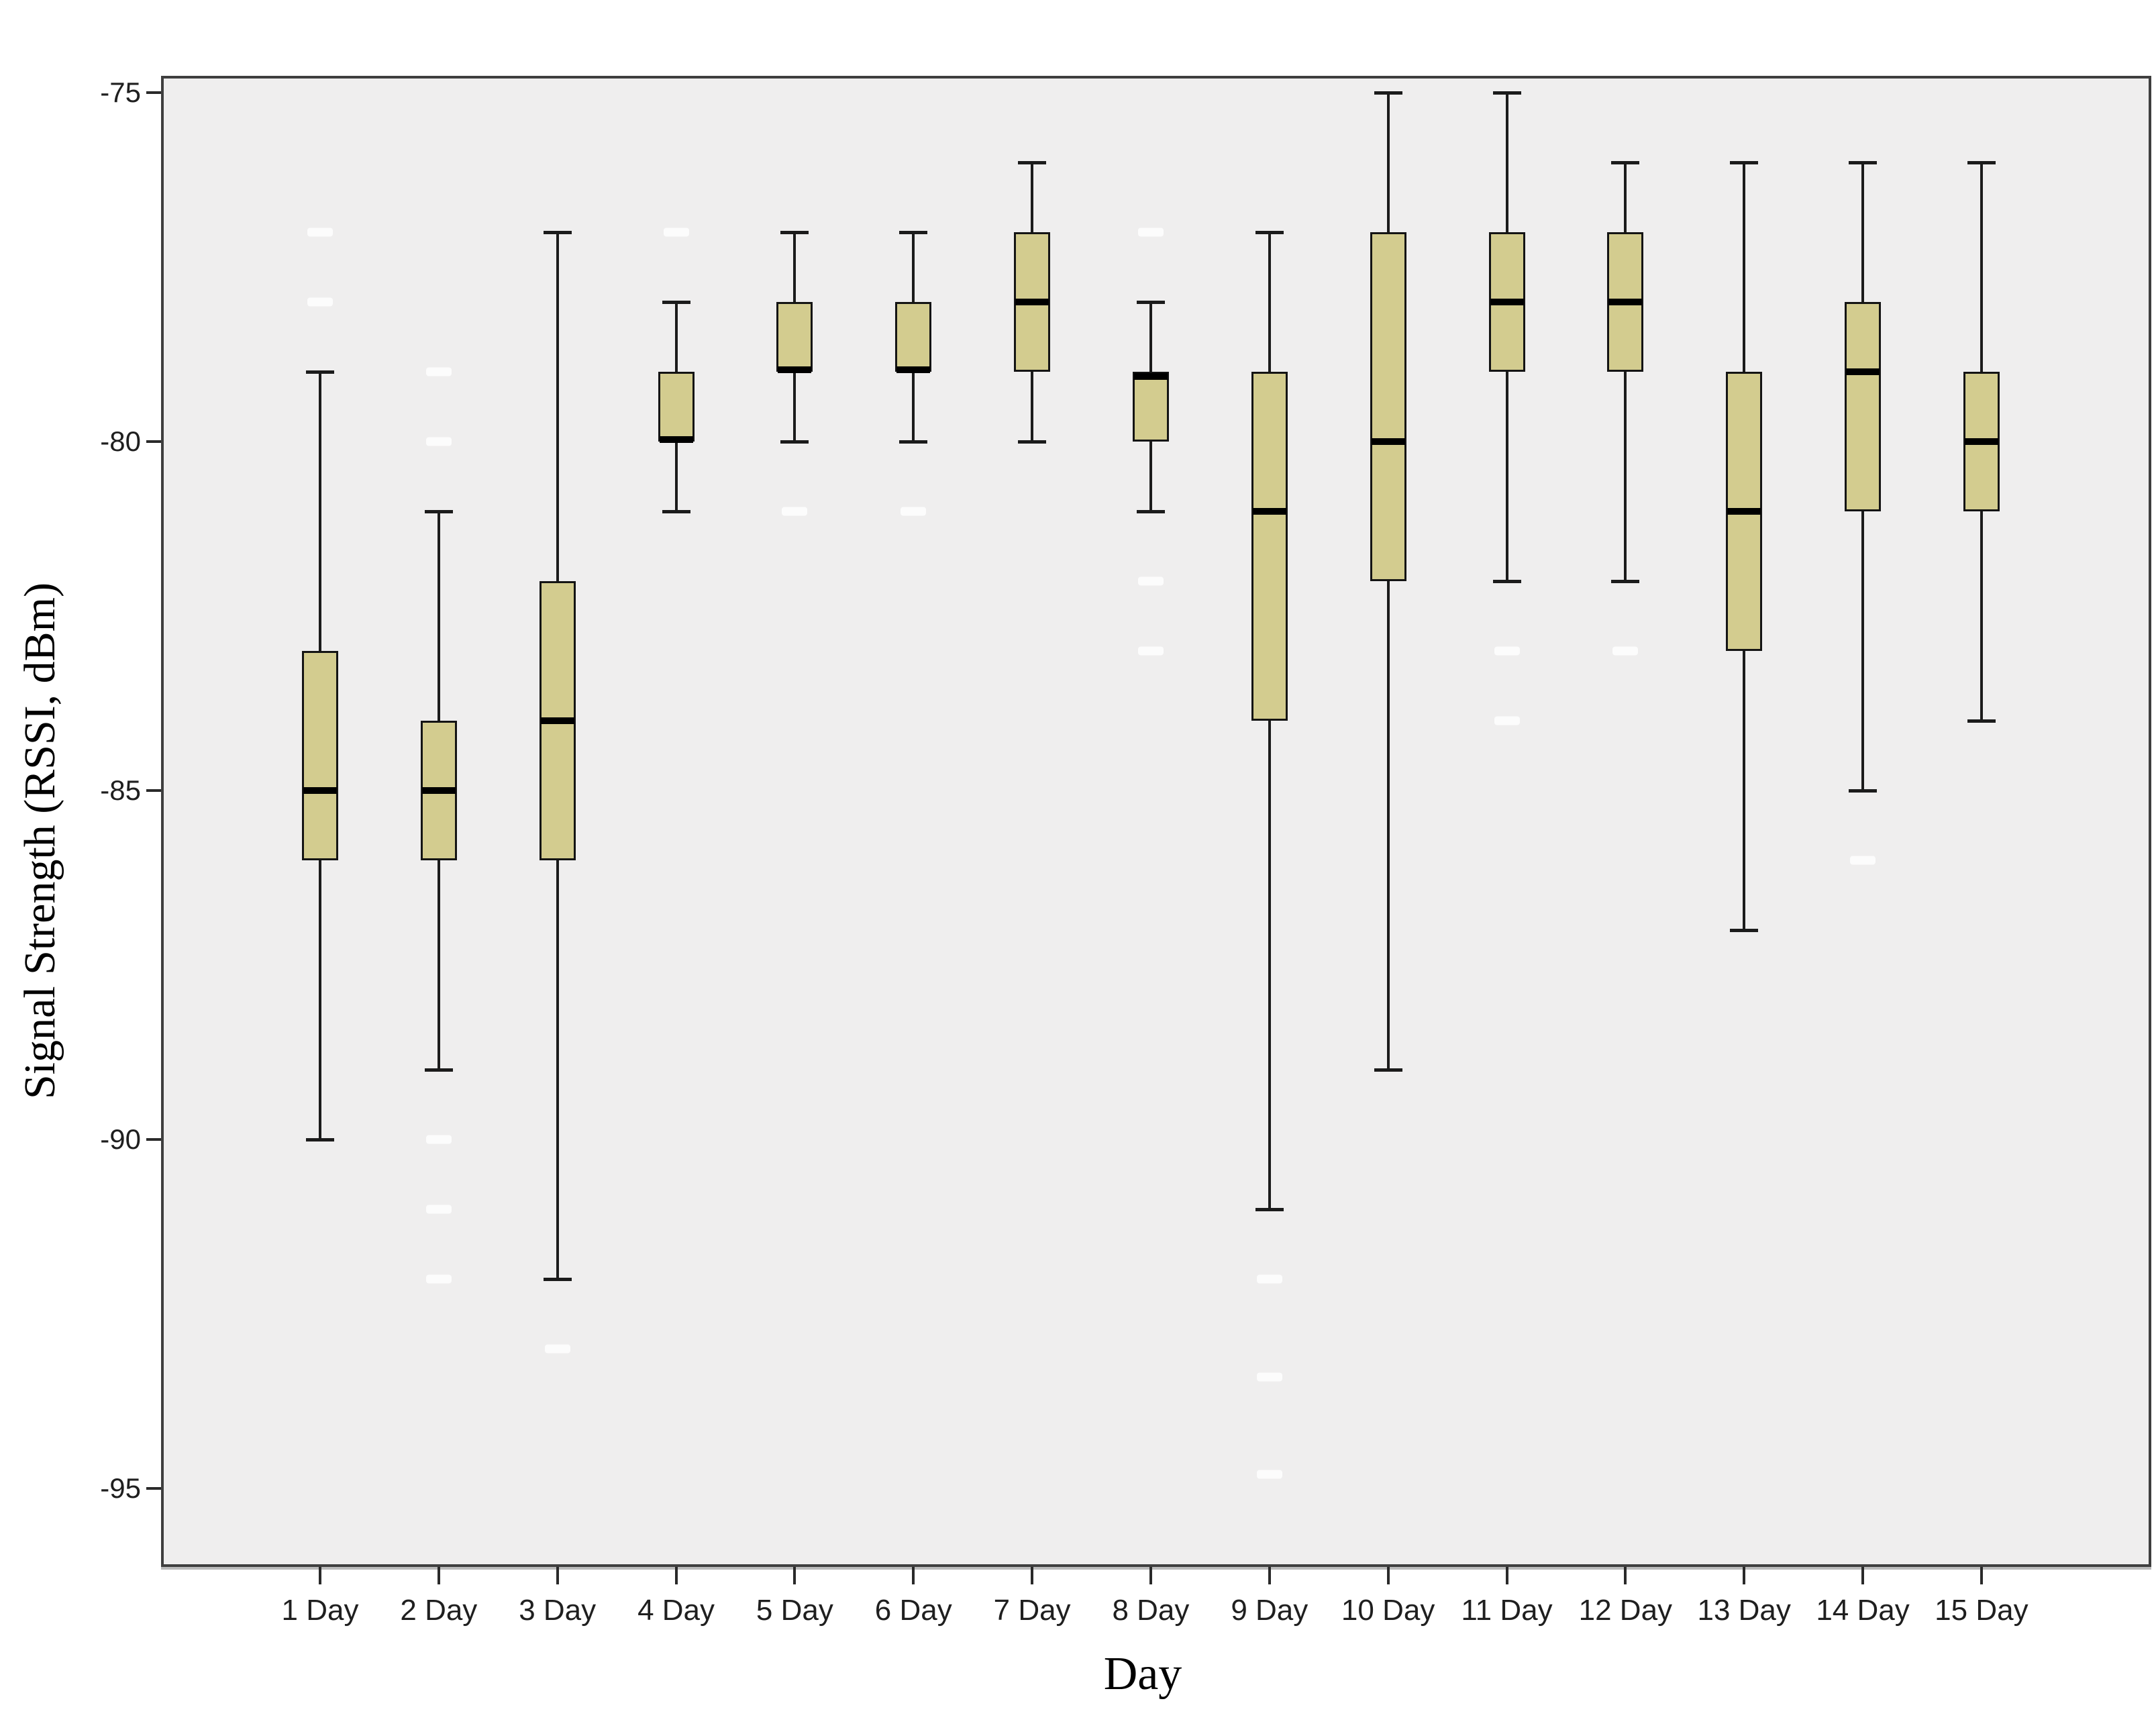 This screenshot has height=1728, width=2156. What do you see at coordinates (1507, 1610) in the screenshot?
I see `x-axis-tick-label: 11 Day` at bounding box center [1507, 1610].